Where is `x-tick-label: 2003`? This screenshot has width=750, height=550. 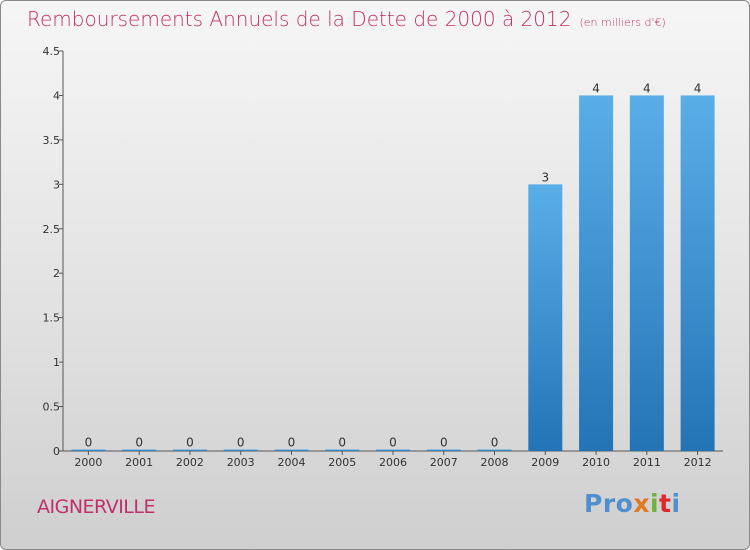
x-tick-label: 2003 is located at coordinates (241, 462).